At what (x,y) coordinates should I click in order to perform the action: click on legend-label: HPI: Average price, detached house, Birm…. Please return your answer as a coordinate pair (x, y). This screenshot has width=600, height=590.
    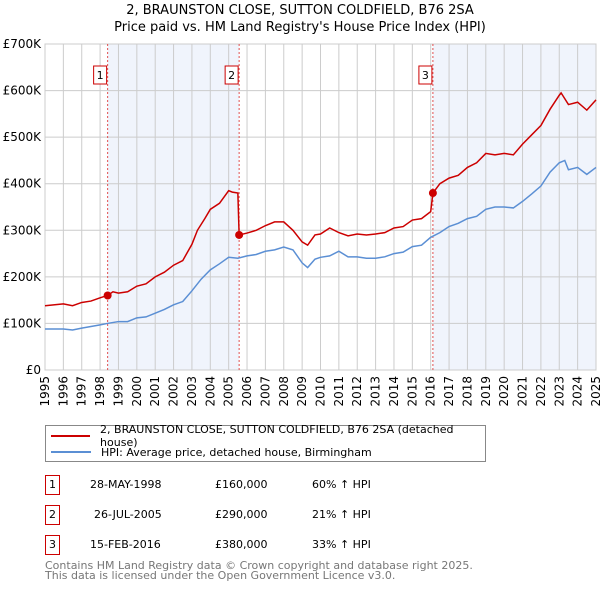
    Looking at the image, I should click on (236, 452).